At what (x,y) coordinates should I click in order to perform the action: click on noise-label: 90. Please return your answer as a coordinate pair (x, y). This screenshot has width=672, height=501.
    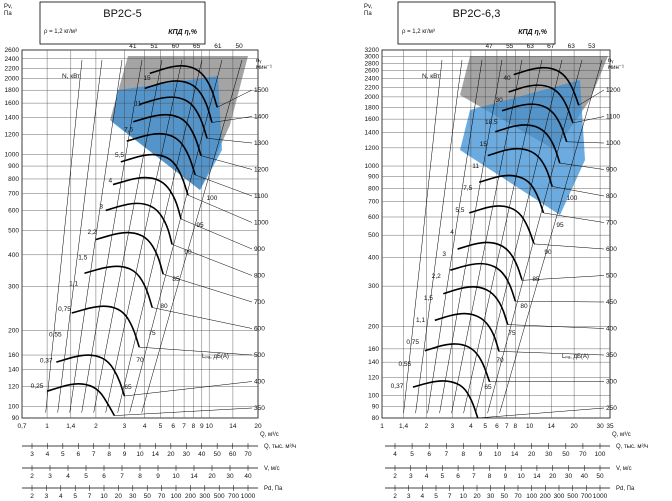
    Looking at the image, I should click on (548, 252).